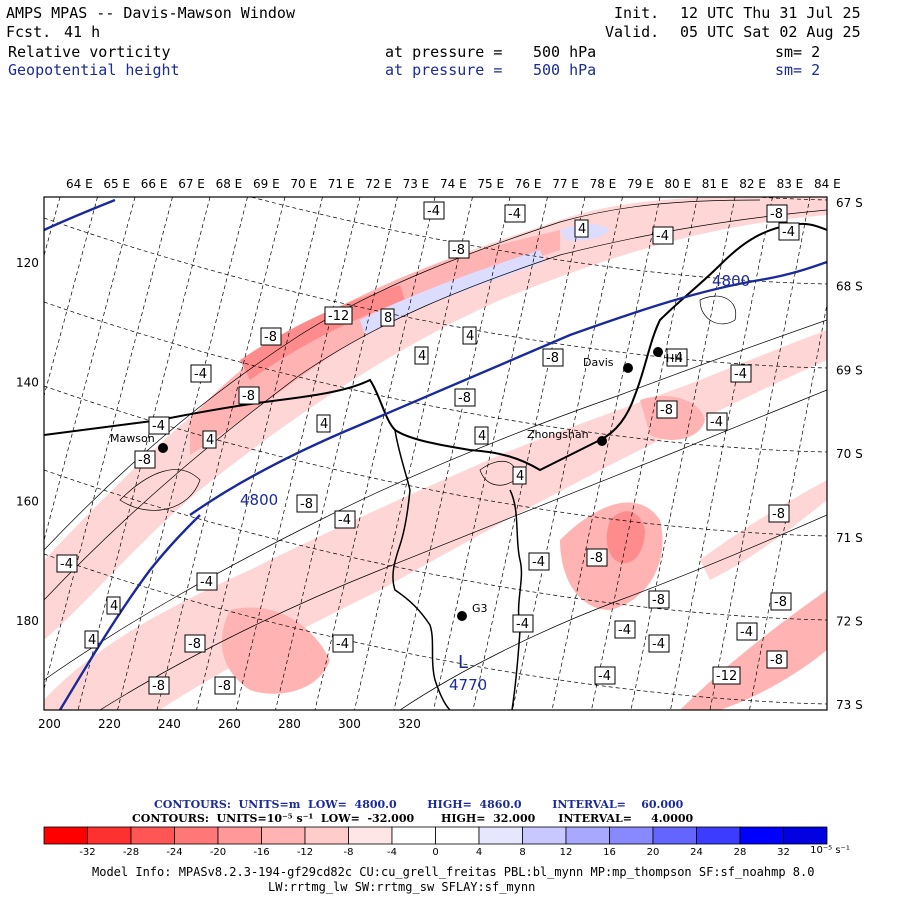  What do you see at coordinates (677, 184) in the screenshot?
I see `lon-tick-label: 80 E` at bounding box center [677, 184].